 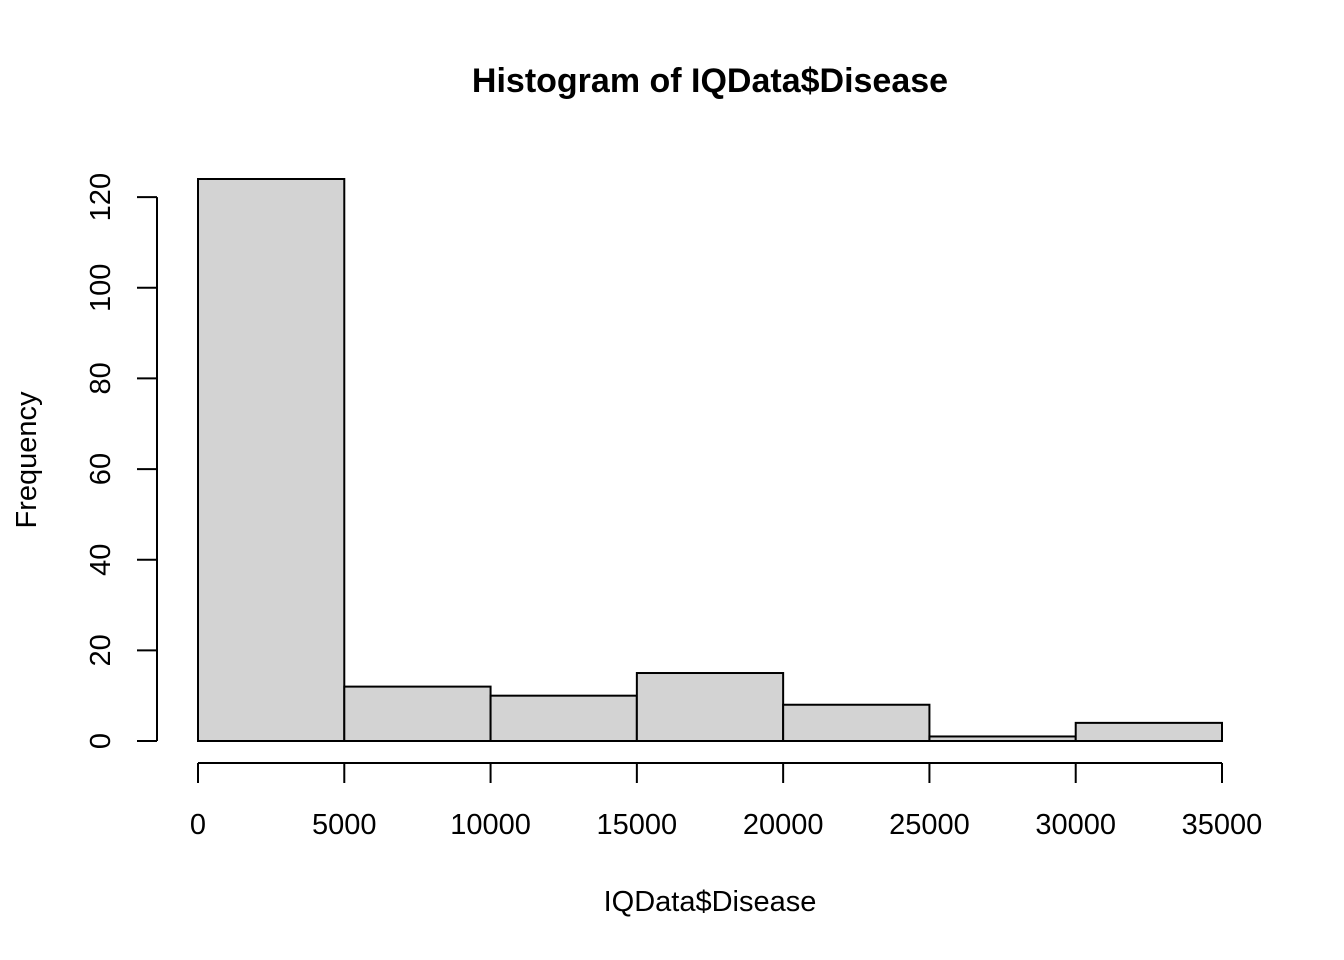 I want to click on x-tick-label: 30000, so click(x=1075, y=825).